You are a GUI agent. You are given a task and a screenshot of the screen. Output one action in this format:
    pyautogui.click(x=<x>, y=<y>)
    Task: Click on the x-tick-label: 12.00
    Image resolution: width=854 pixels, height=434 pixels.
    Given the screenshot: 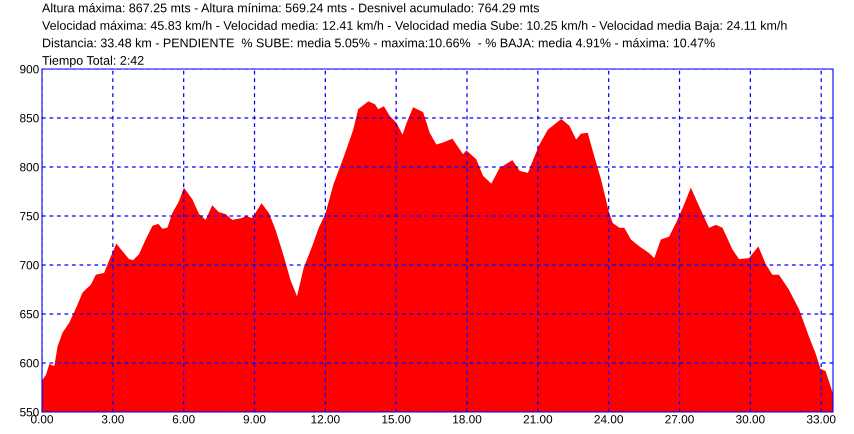 What is the action you would take?
    pyautogui.click(x=325, y=419)
    